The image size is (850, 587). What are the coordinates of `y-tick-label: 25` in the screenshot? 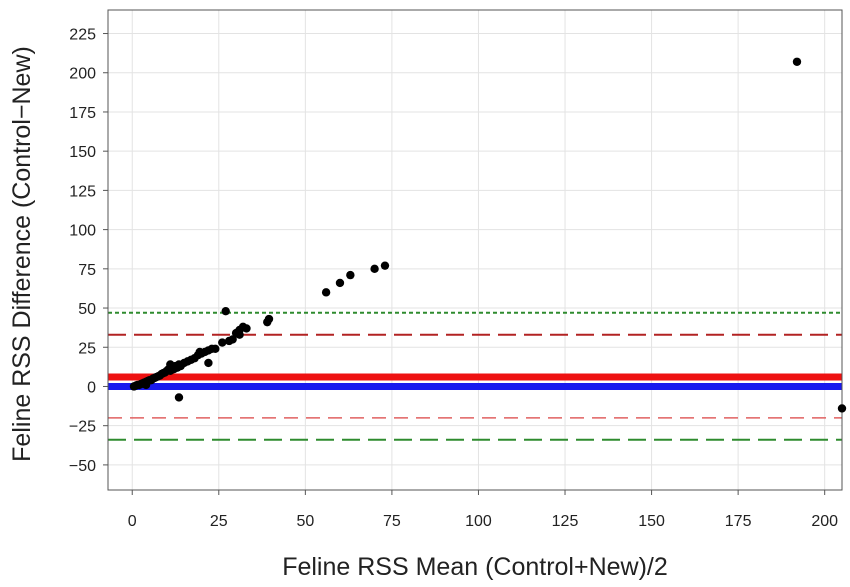 It's located at (87, 348).